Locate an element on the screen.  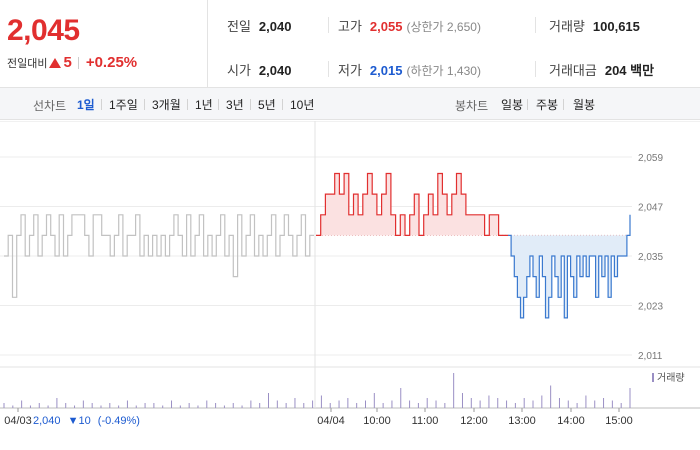
today-down-price-line is located at coordinates (569, 266).